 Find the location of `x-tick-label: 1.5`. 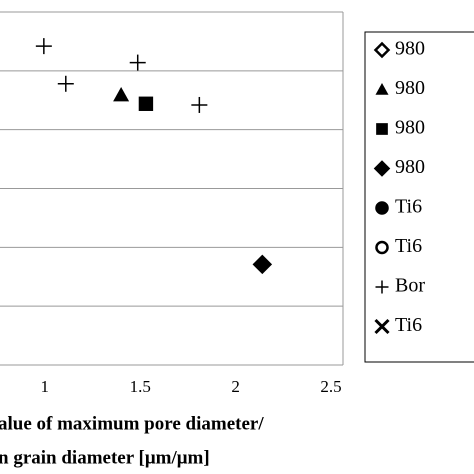

x-tick-label: 1.5 is located at coordinates (140, 386).